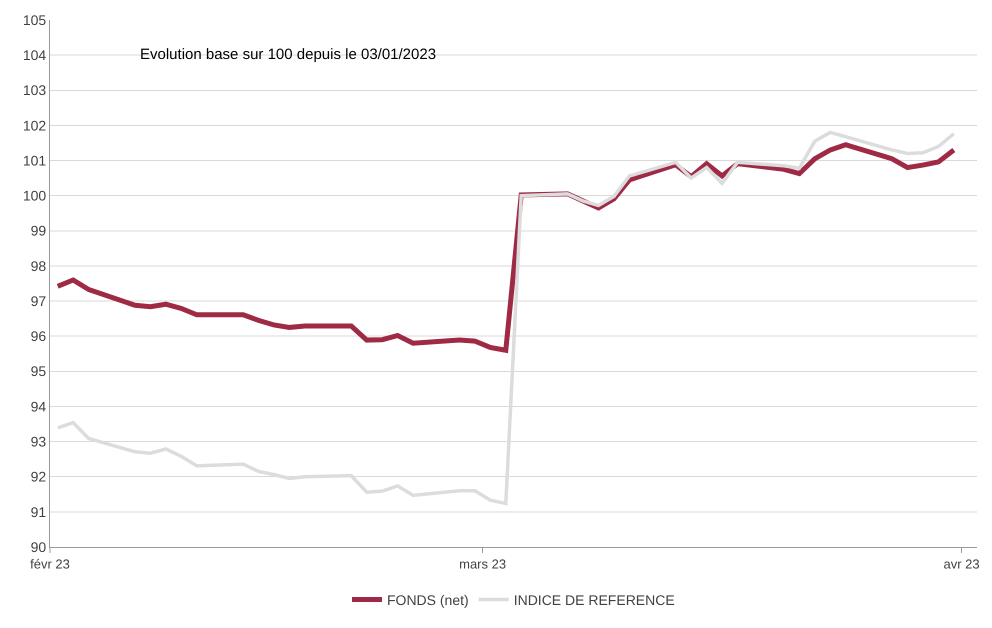 This screenshot has height=628, width=992. What do you see at coordinates (34, 196) in the screenshot?
I see `y-tick-label: 100` at bounding box center [34, 196].